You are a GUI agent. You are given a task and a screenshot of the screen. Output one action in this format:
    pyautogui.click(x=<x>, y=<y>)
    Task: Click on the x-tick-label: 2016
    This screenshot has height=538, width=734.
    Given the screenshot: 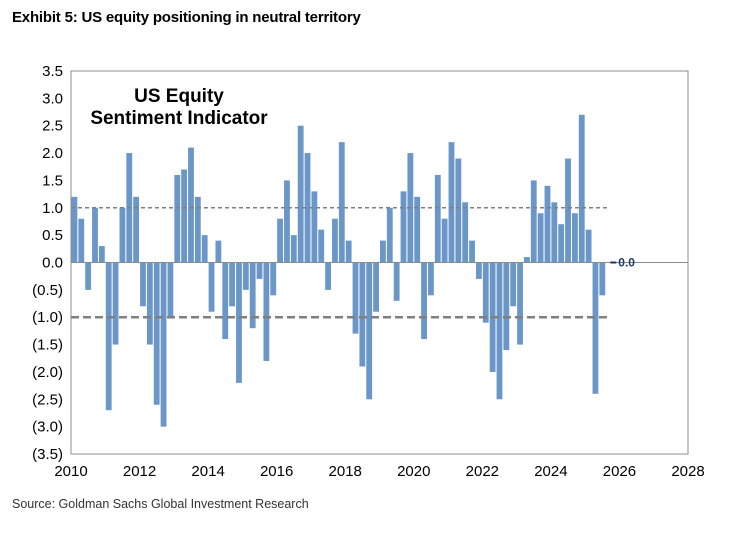 What is the action you would take?
    pyautogui.click(x=276, y=471)
    